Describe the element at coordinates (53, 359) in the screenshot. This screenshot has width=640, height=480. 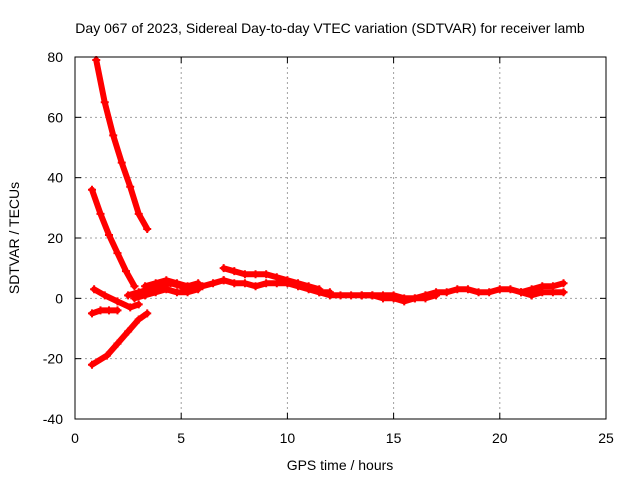
I see `y-tick-label: -20` at that location.